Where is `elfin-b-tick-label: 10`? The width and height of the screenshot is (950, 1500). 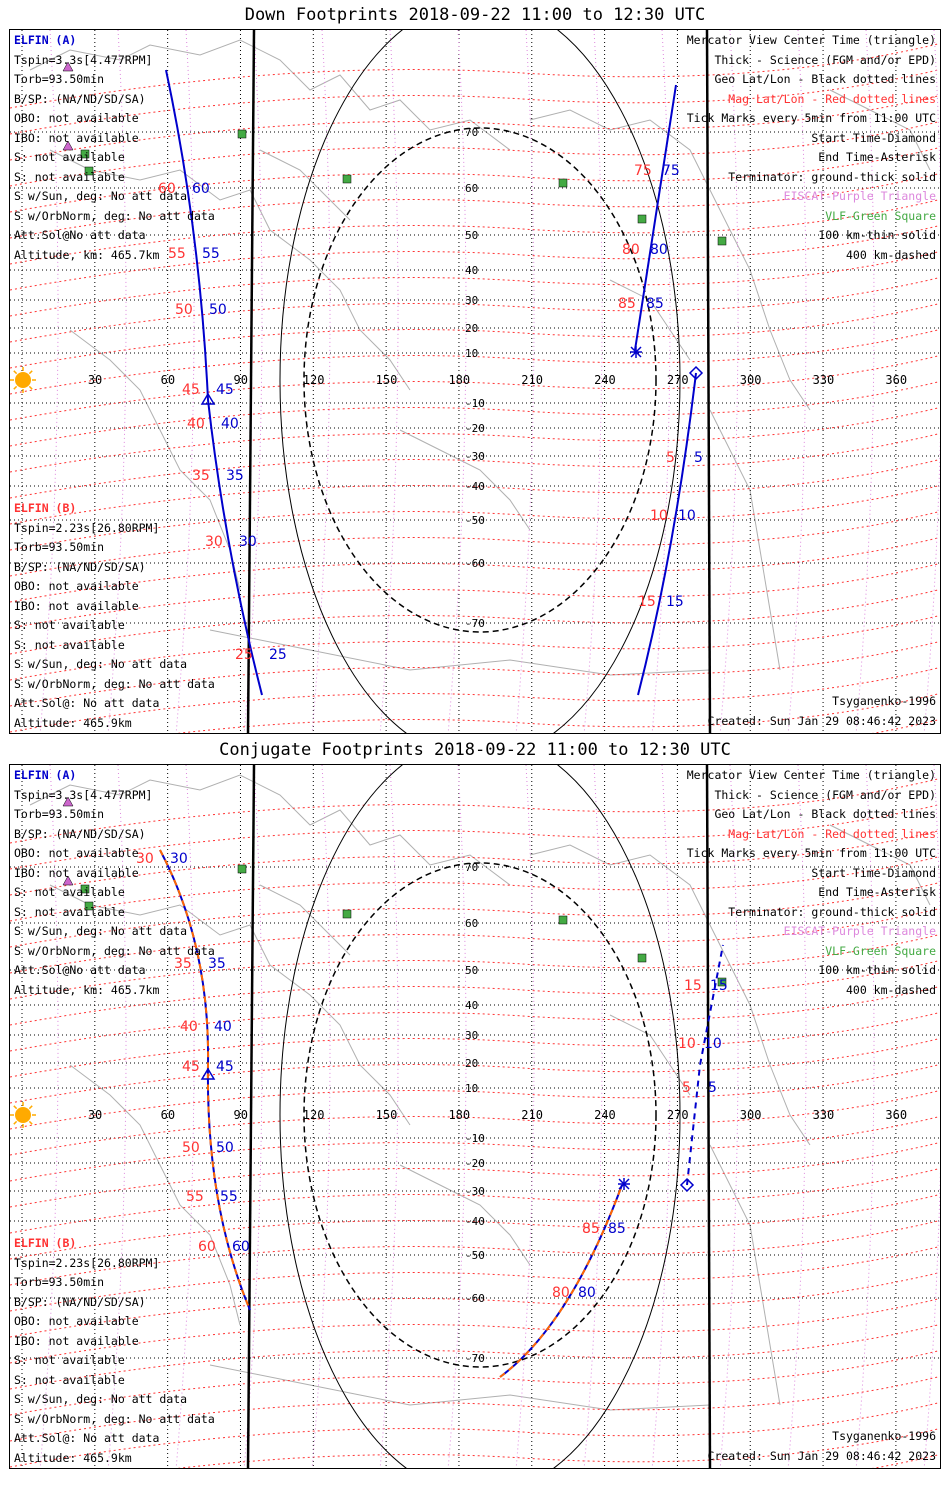
elfin-b-tick-label: 10 is located at coordinates (713, 1044).